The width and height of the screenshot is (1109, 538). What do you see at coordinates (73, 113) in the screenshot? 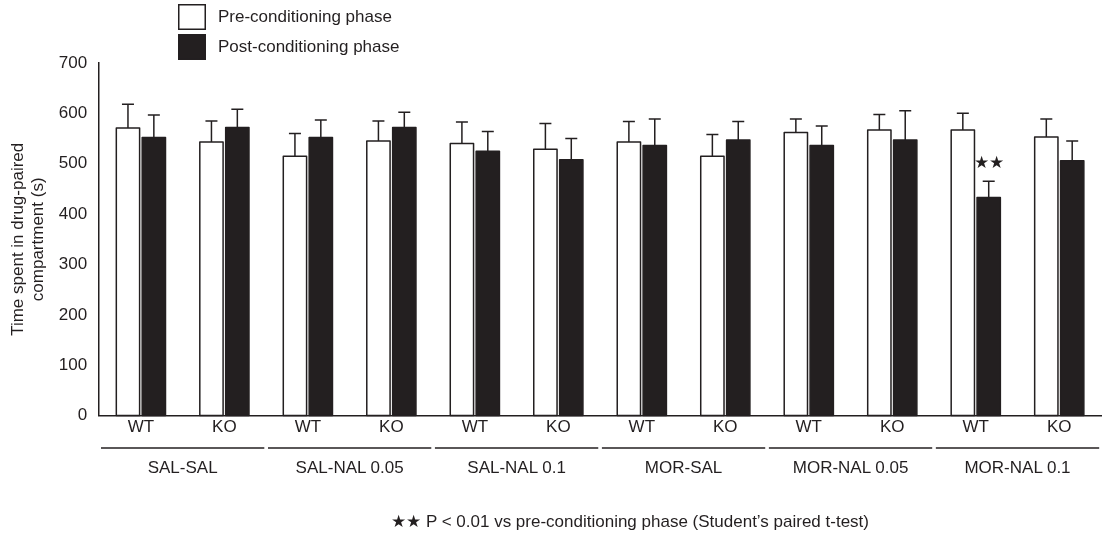
I see `y-tick-label: 600` at bounding box center [73, 113].